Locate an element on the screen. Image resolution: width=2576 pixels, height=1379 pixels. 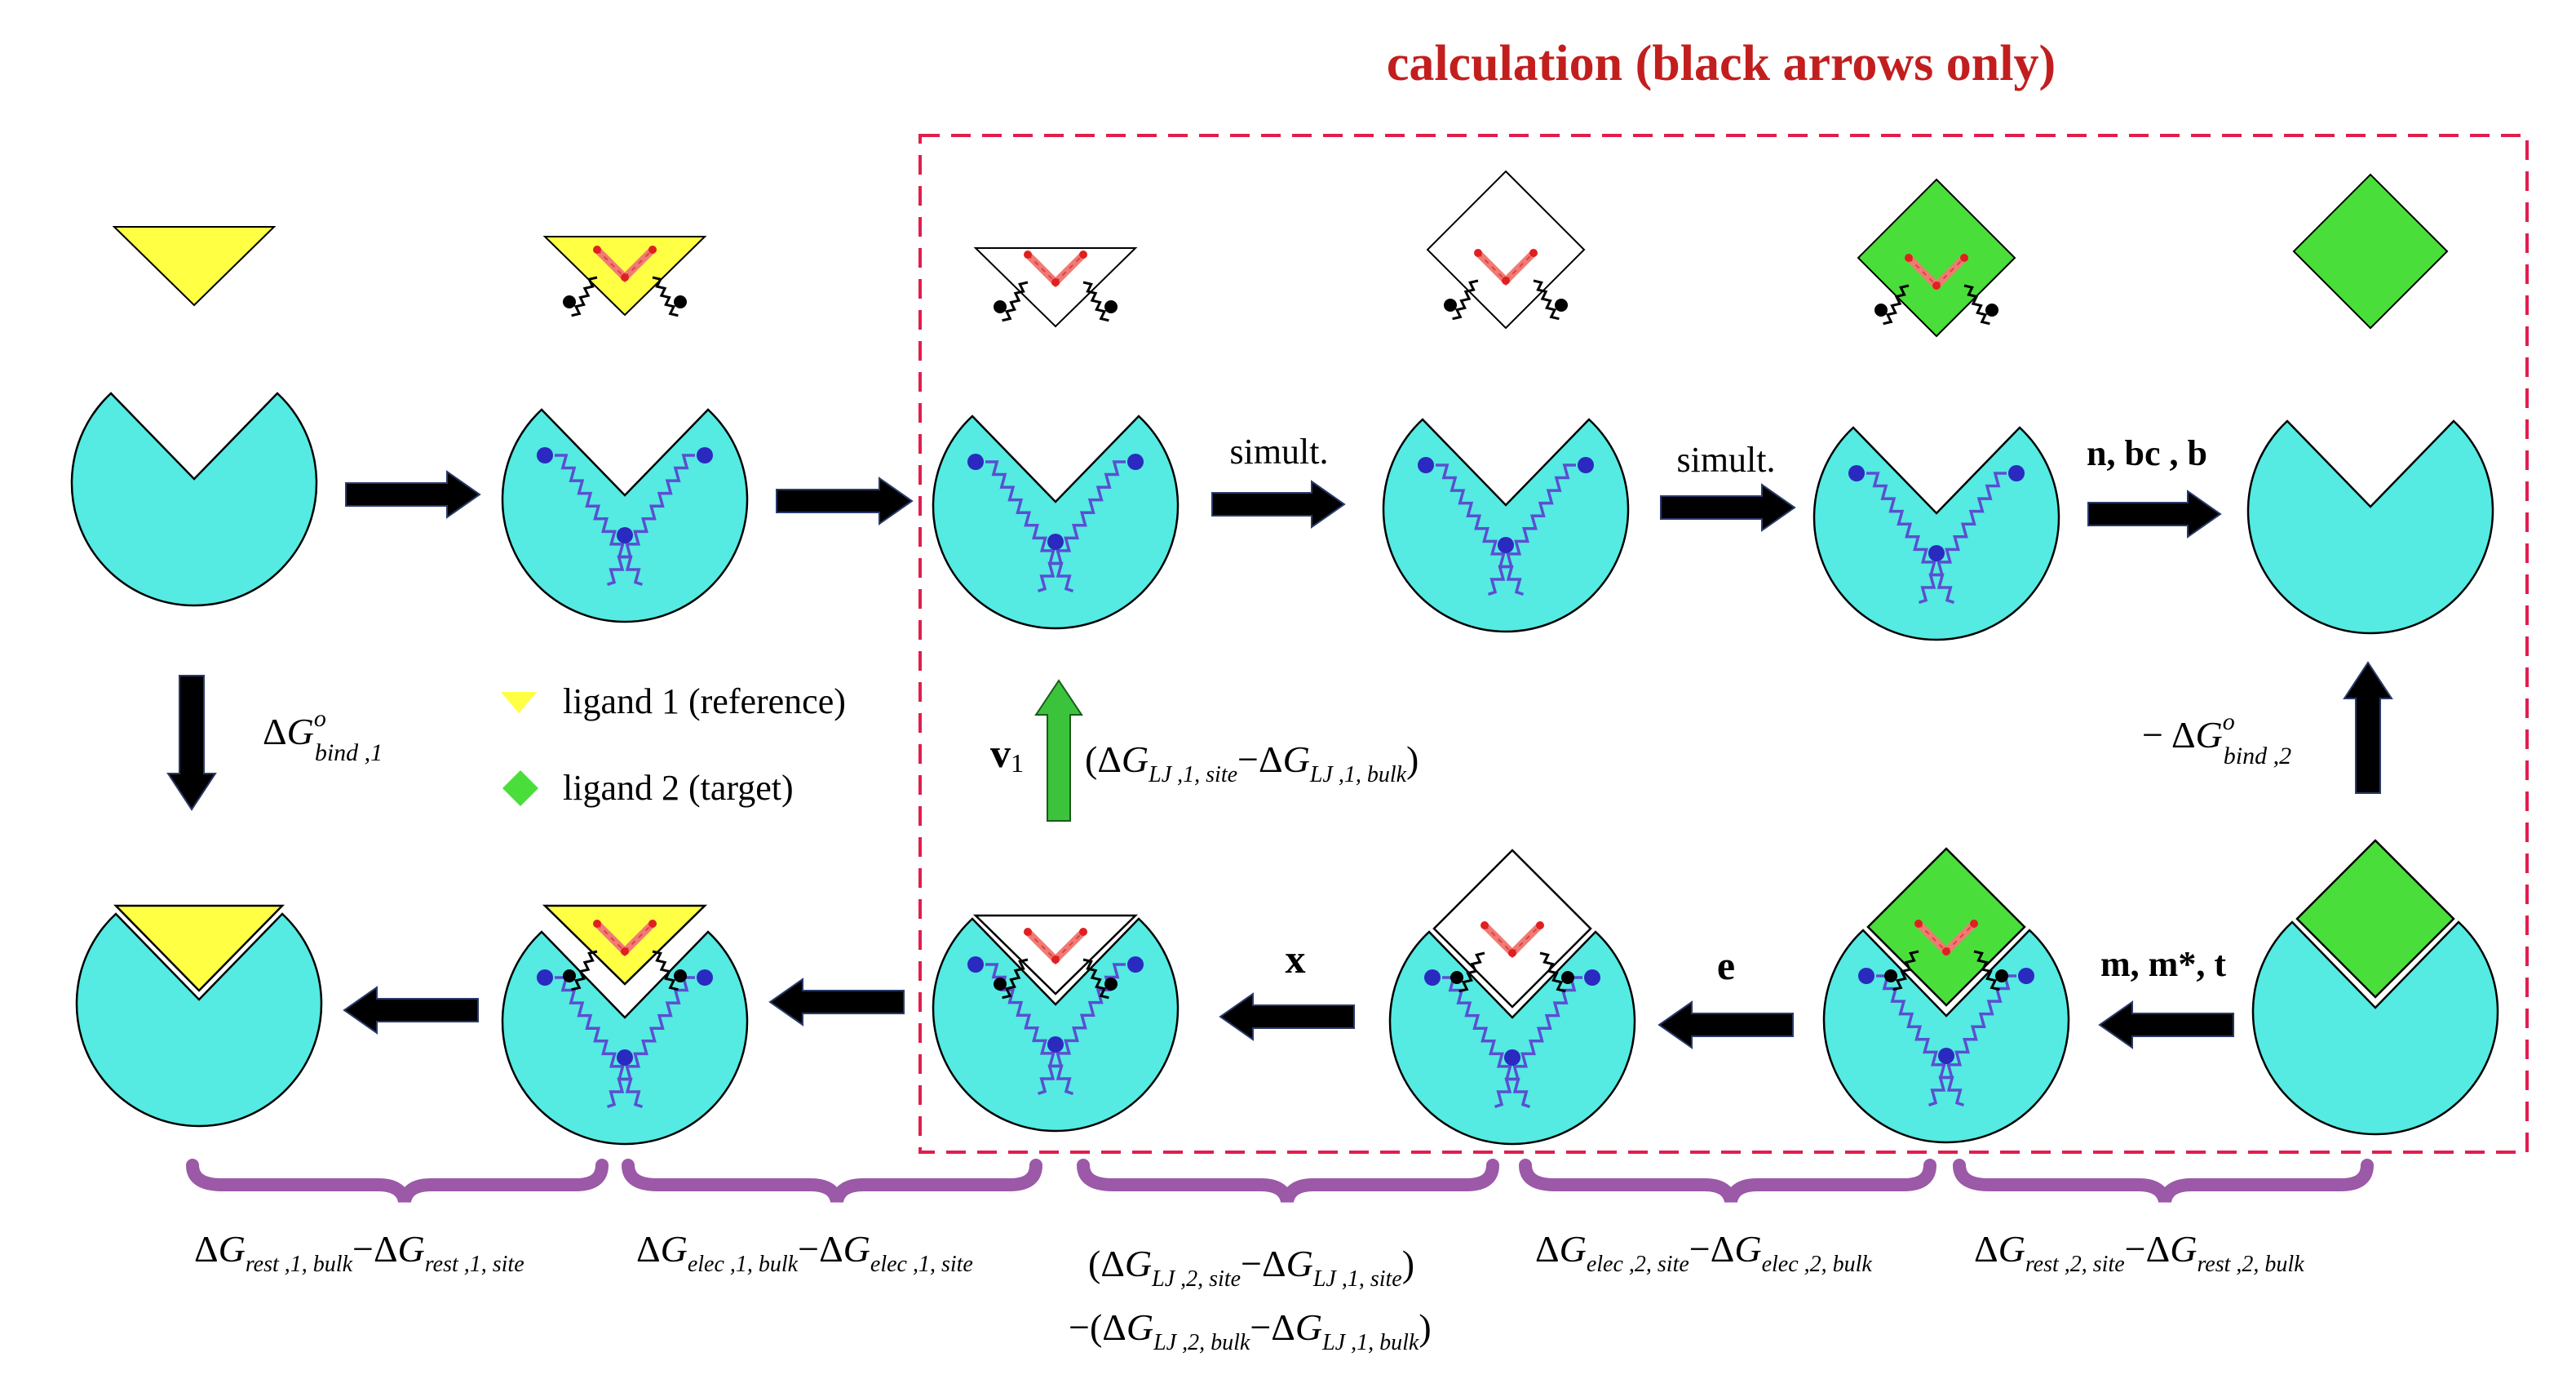
brace-label-elec-2: ΔGelec ,2, site−ΔGelec ,2, bulk is located at coordinates (1703, 1252).